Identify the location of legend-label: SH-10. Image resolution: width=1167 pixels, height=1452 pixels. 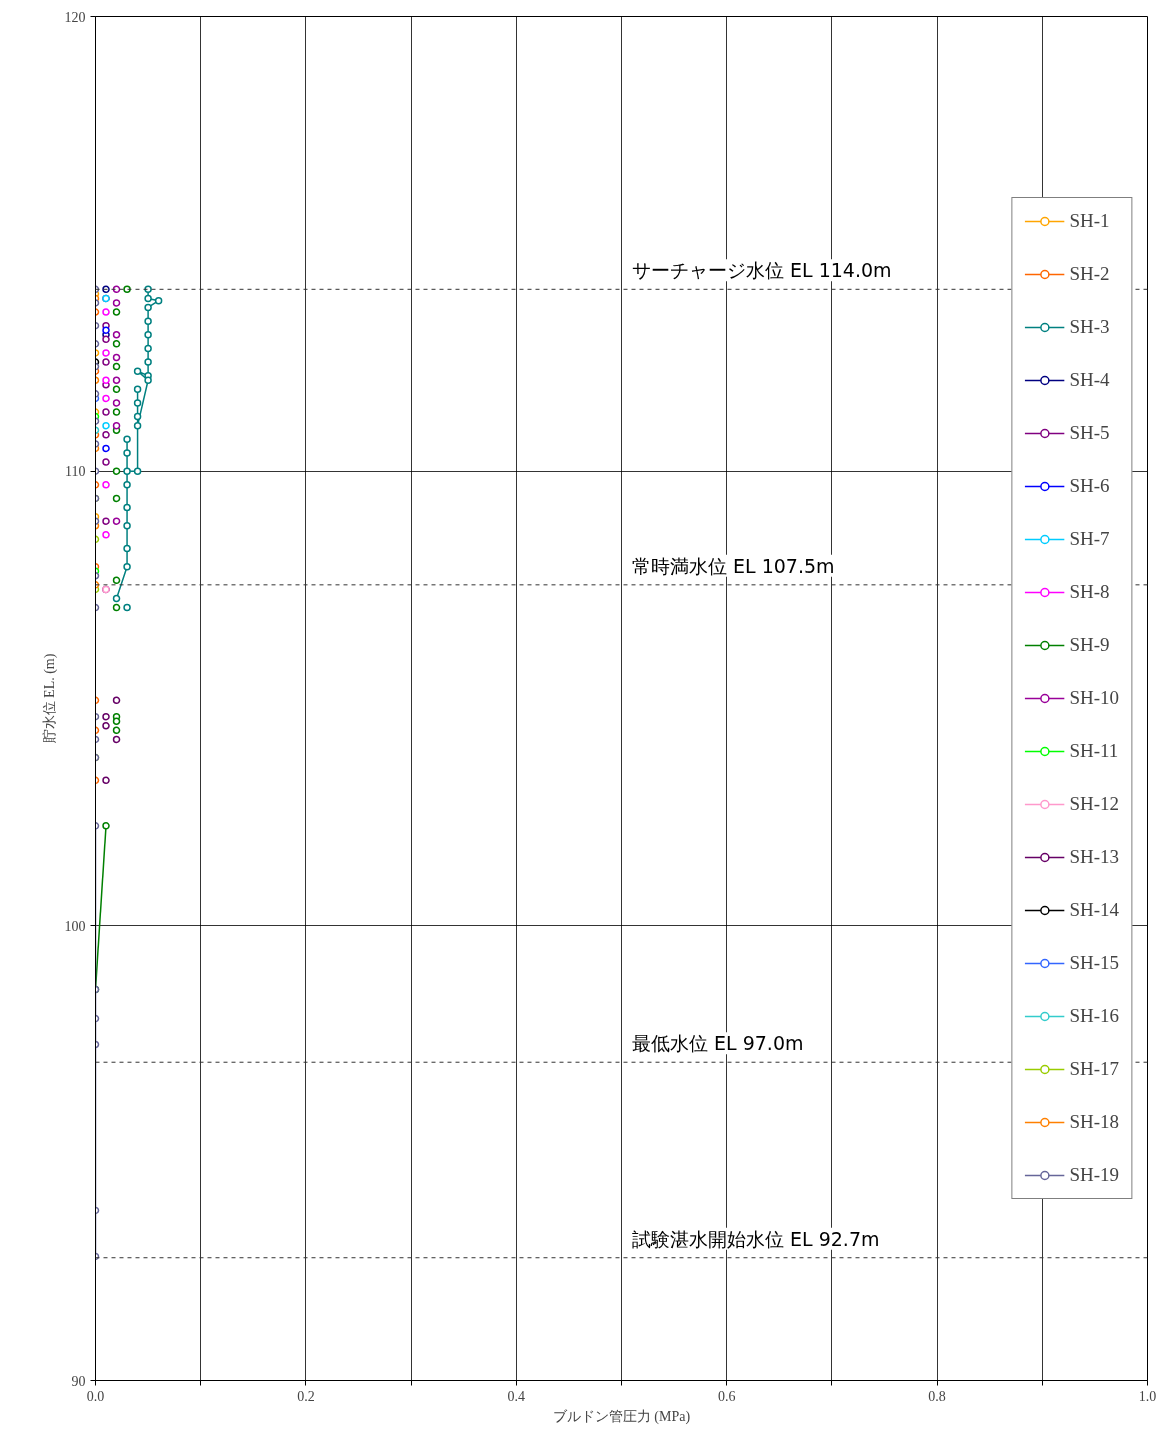
(1094, 698).